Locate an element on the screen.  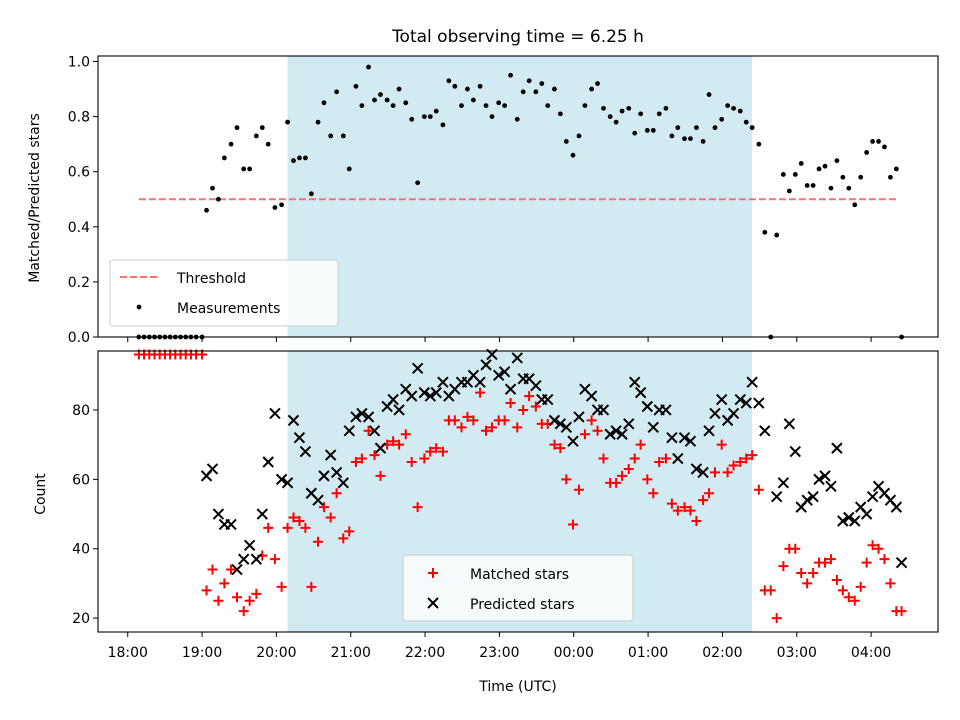
x-tick-label: 03:00 is located at coordinates (797, 653).